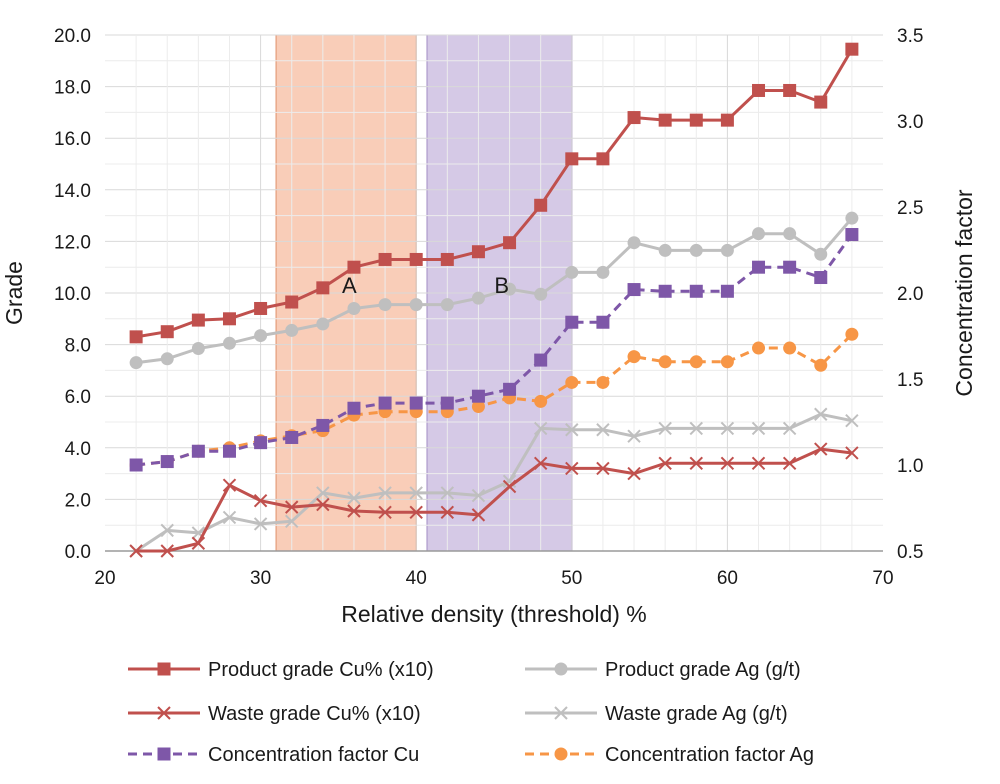 The image size is (1000, 784). What do you see at coordinates (72, 36) in the screenshot?
I see `y-tick-label: 20.0` at bounding box center [72, 36].